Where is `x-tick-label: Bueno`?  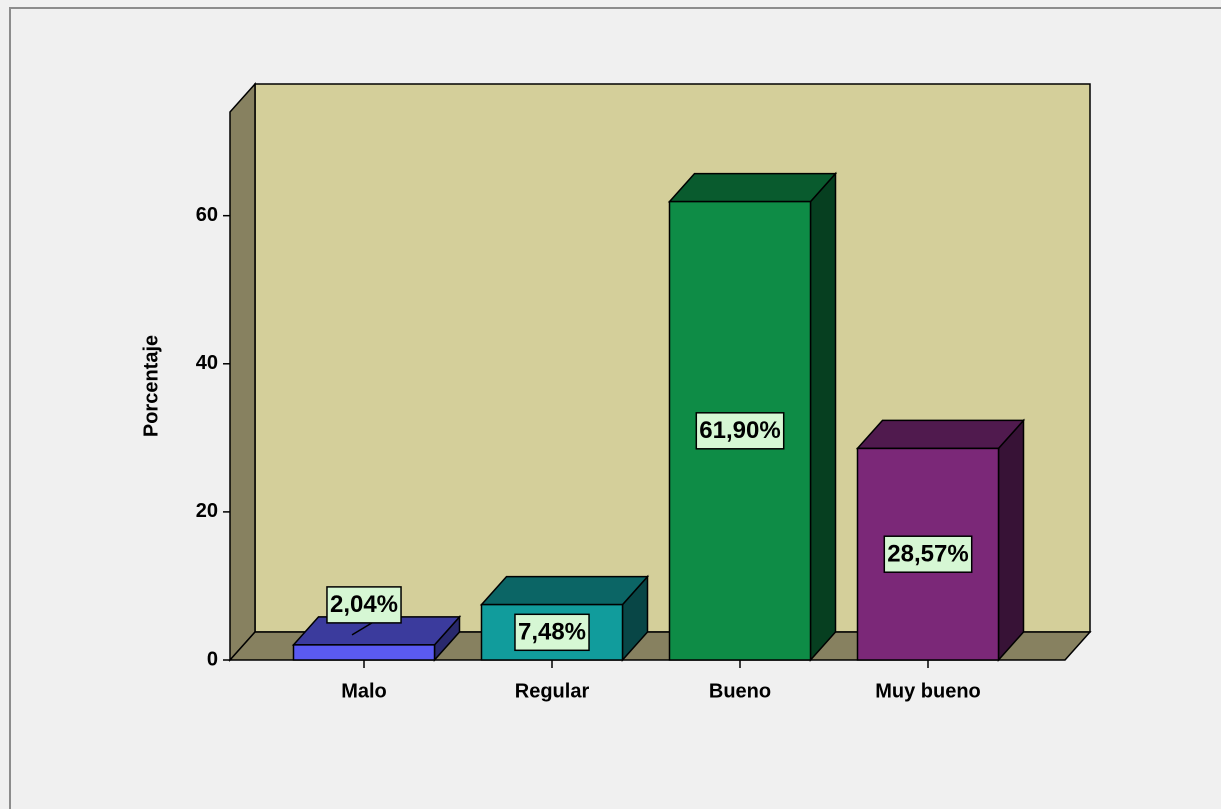
x-tick-label: Bueno is located at coordinates (740, 691).